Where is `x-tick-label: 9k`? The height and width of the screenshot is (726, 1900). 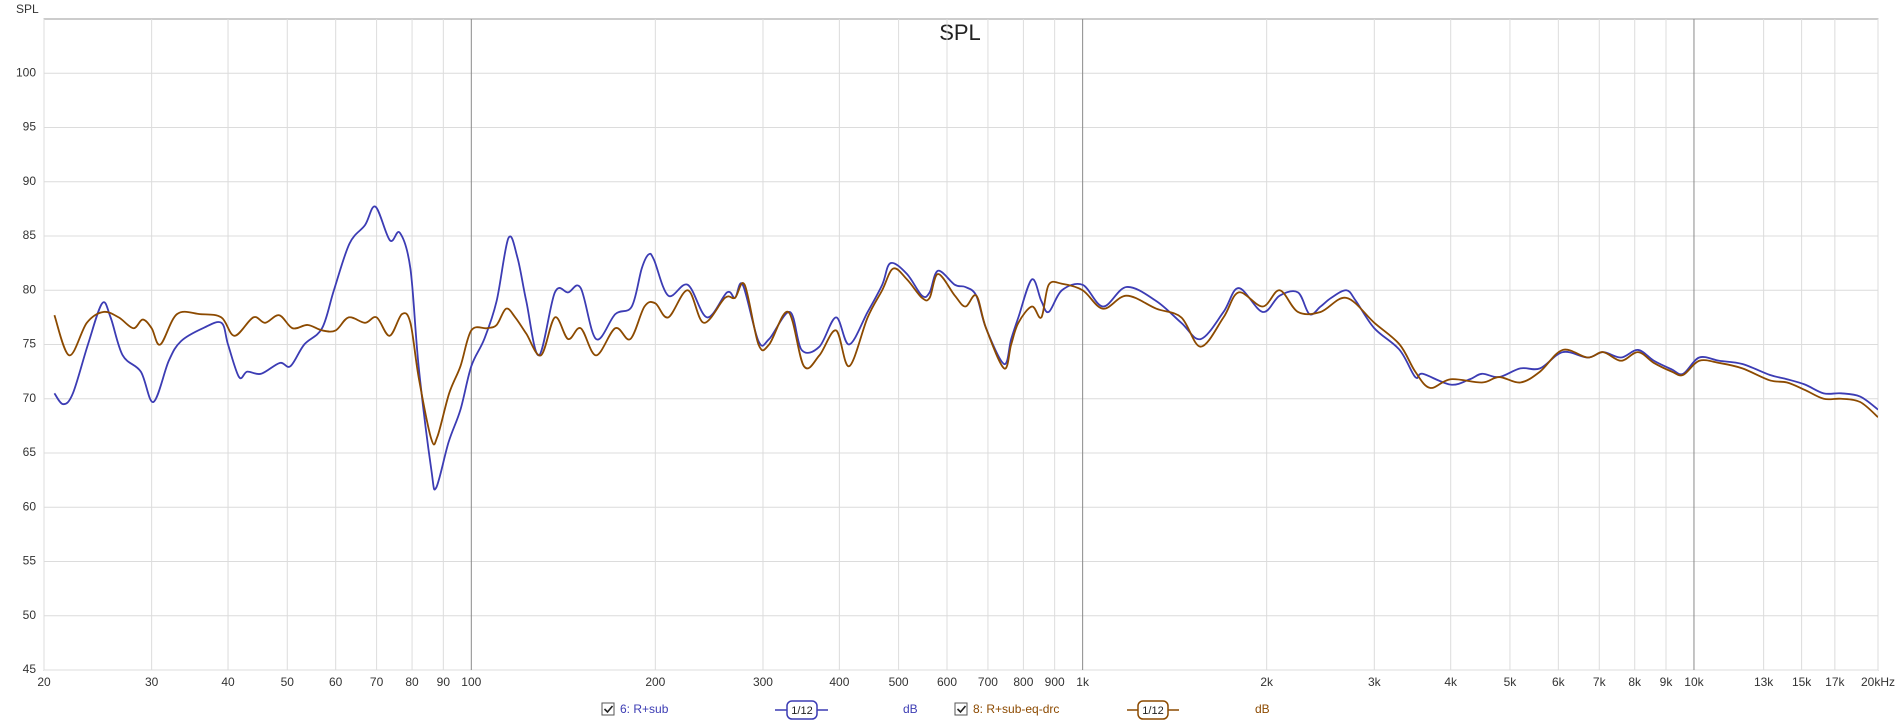
x-tick-label: 9k is located at coordinates (1667, 682).